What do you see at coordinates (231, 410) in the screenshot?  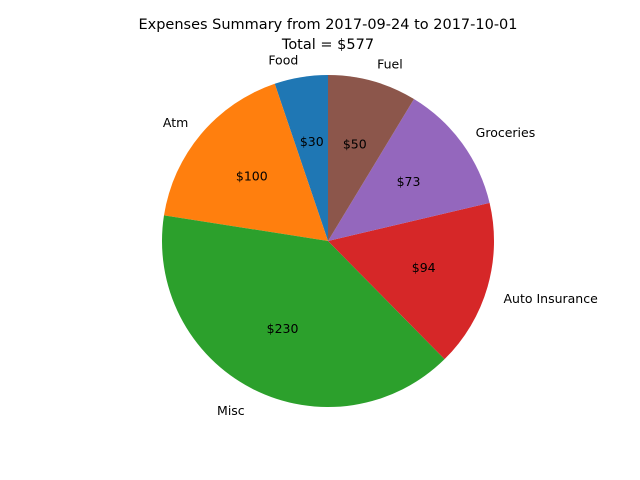 I see `pie-label-misc: Misc` at bounding box center [231, 410].